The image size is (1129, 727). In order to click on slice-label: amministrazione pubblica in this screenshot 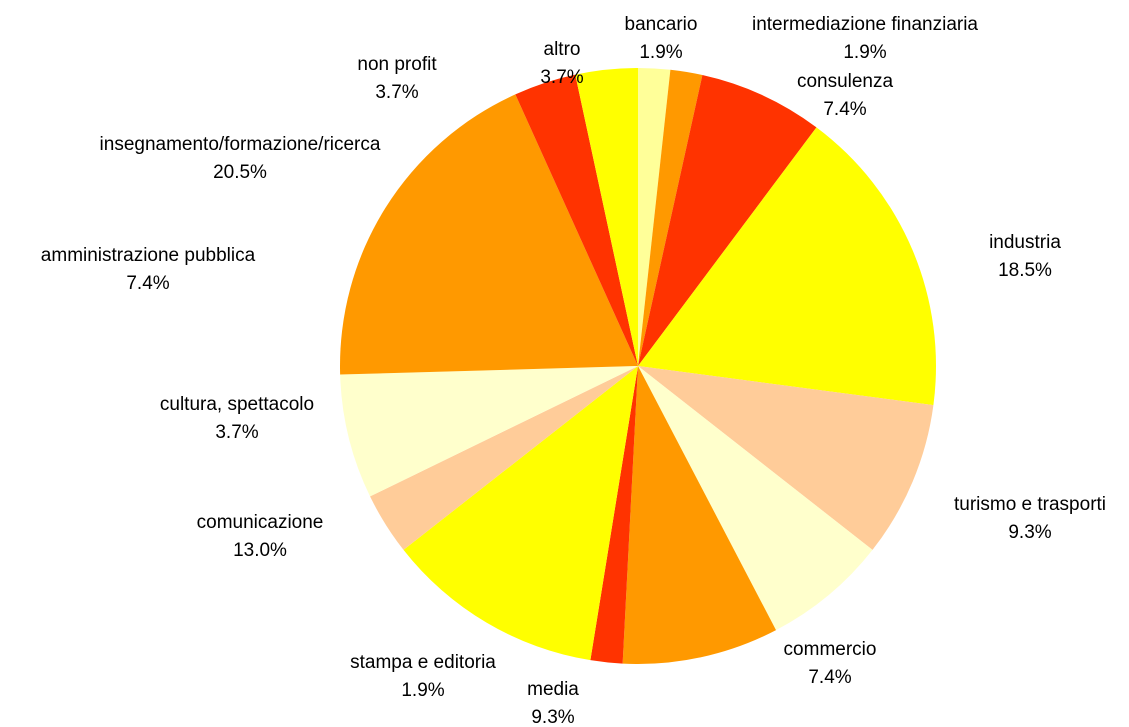, I will do `click(148, 255)`.